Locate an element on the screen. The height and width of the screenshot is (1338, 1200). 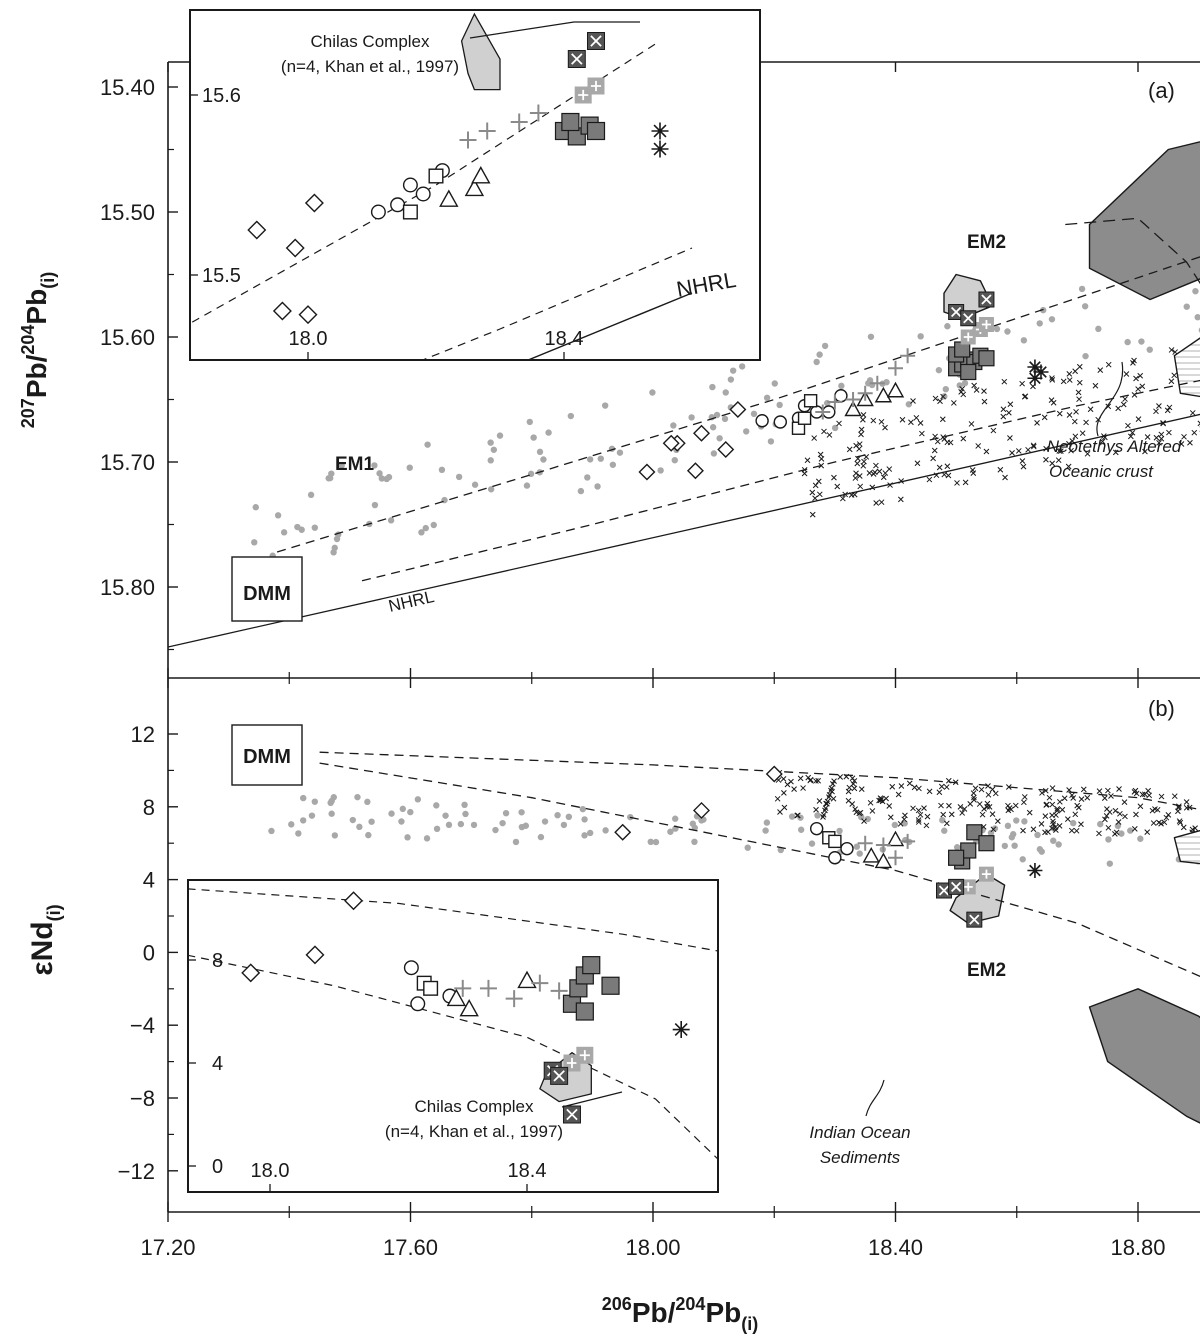
y-tick-label-b: 0 is located at coordinates (149, 952).